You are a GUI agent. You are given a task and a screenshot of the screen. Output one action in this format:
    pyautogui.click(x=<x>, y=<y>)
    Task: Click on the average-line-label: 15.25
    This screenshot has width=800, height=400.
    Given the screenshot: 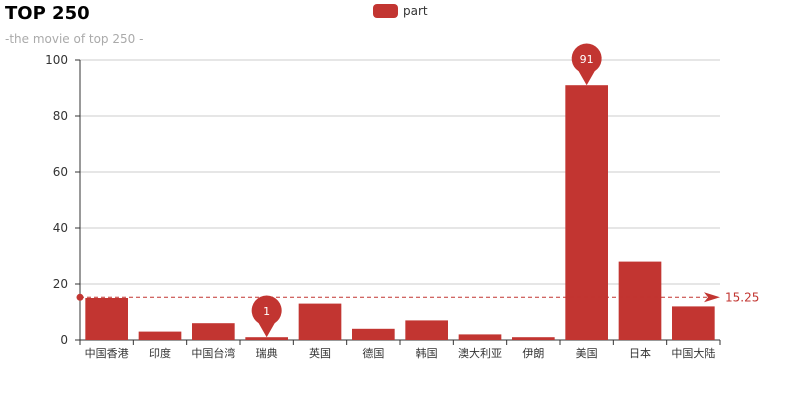 What is the action you would take?
    pyautogui.click(x=742, y=297)
    